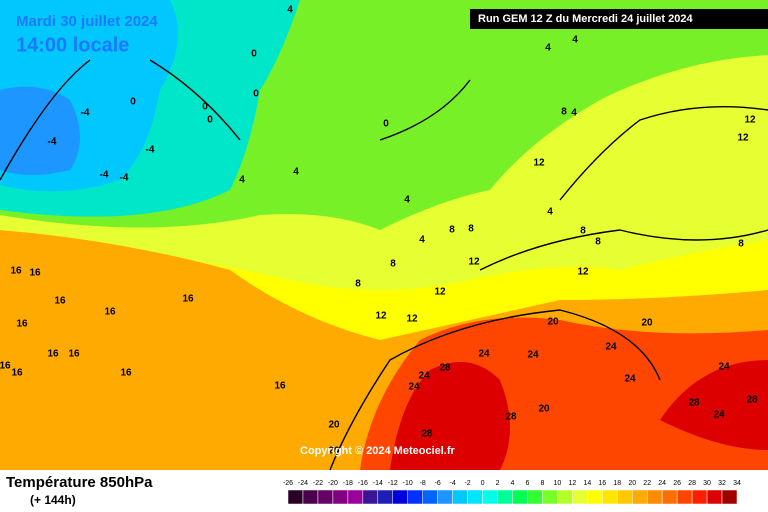 The height and width of the screenshot is (512, 768). I want to click on scale-label: 30, so click(707, 483).